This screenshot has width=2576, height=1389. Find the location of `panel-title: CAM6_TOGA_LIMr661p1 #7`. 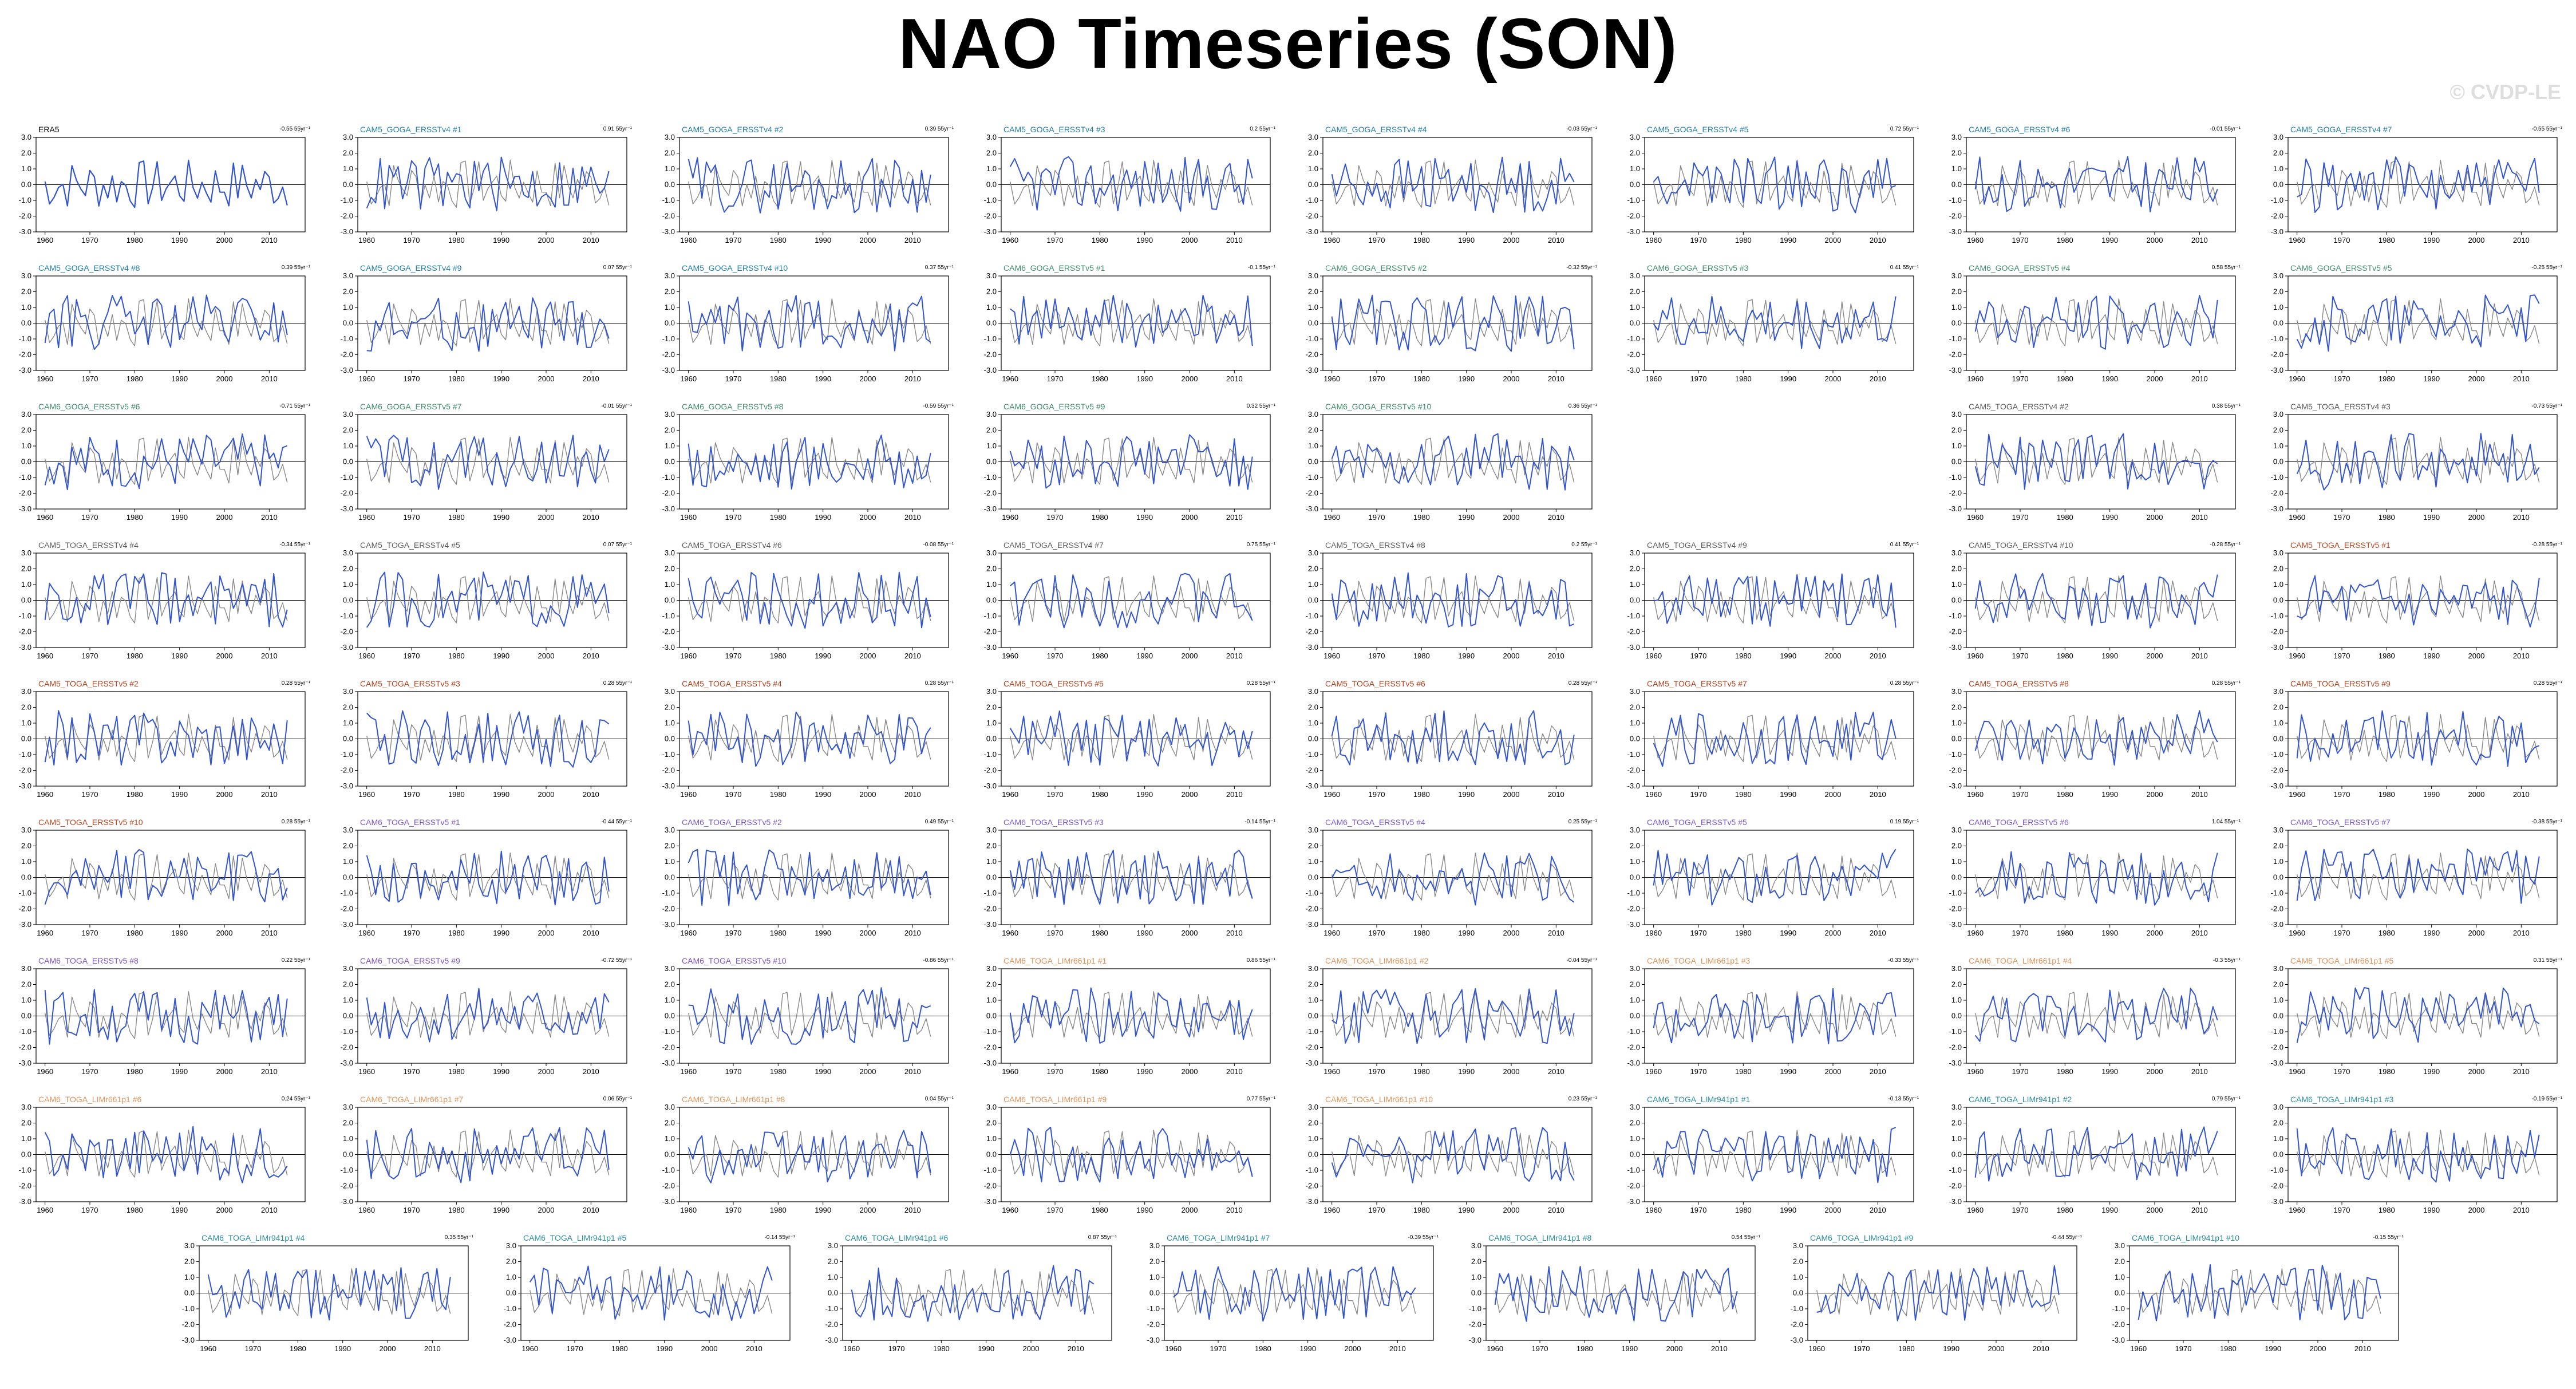

panel-title: CAM6_TOGA_LIMr661p1 #7 is located at coordinates (412, 1099).